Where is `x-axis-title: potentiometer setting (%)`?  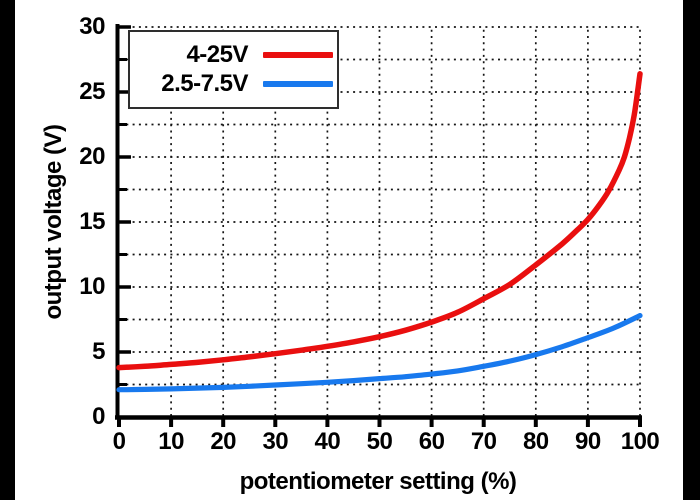
x-axis-title: potentiometer setting (%) is located at coordinates (378, 481).